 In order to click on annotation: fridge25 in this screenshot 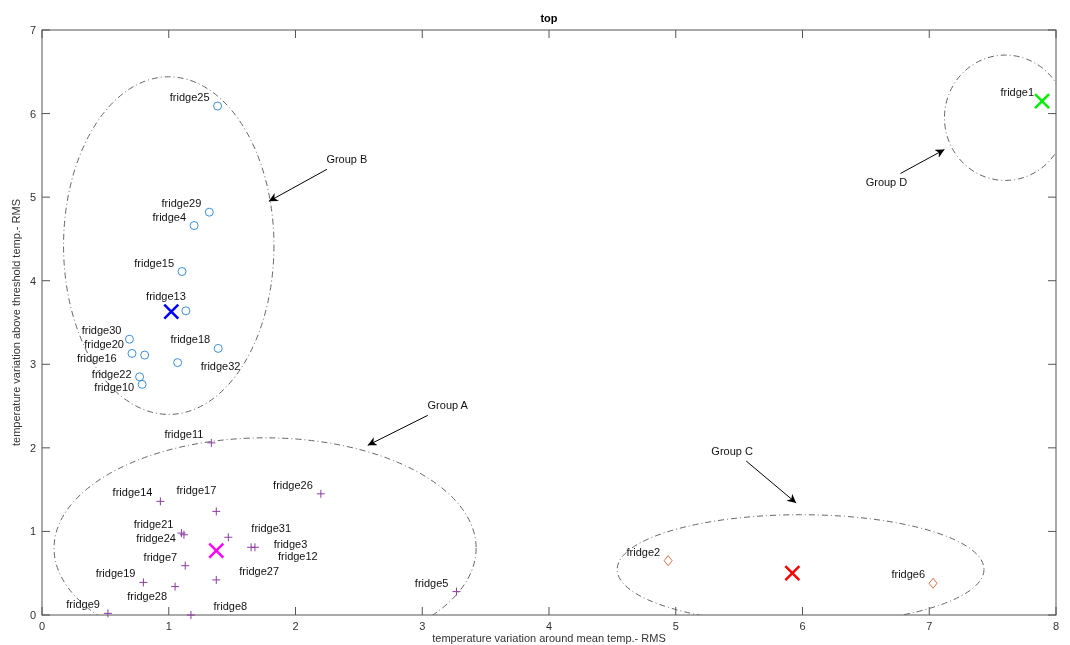, I will do `click(189, 97)`.